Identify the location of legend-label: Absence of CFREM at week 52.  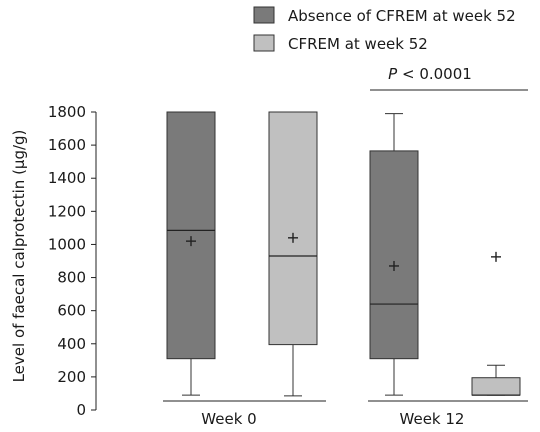
(402, 16).